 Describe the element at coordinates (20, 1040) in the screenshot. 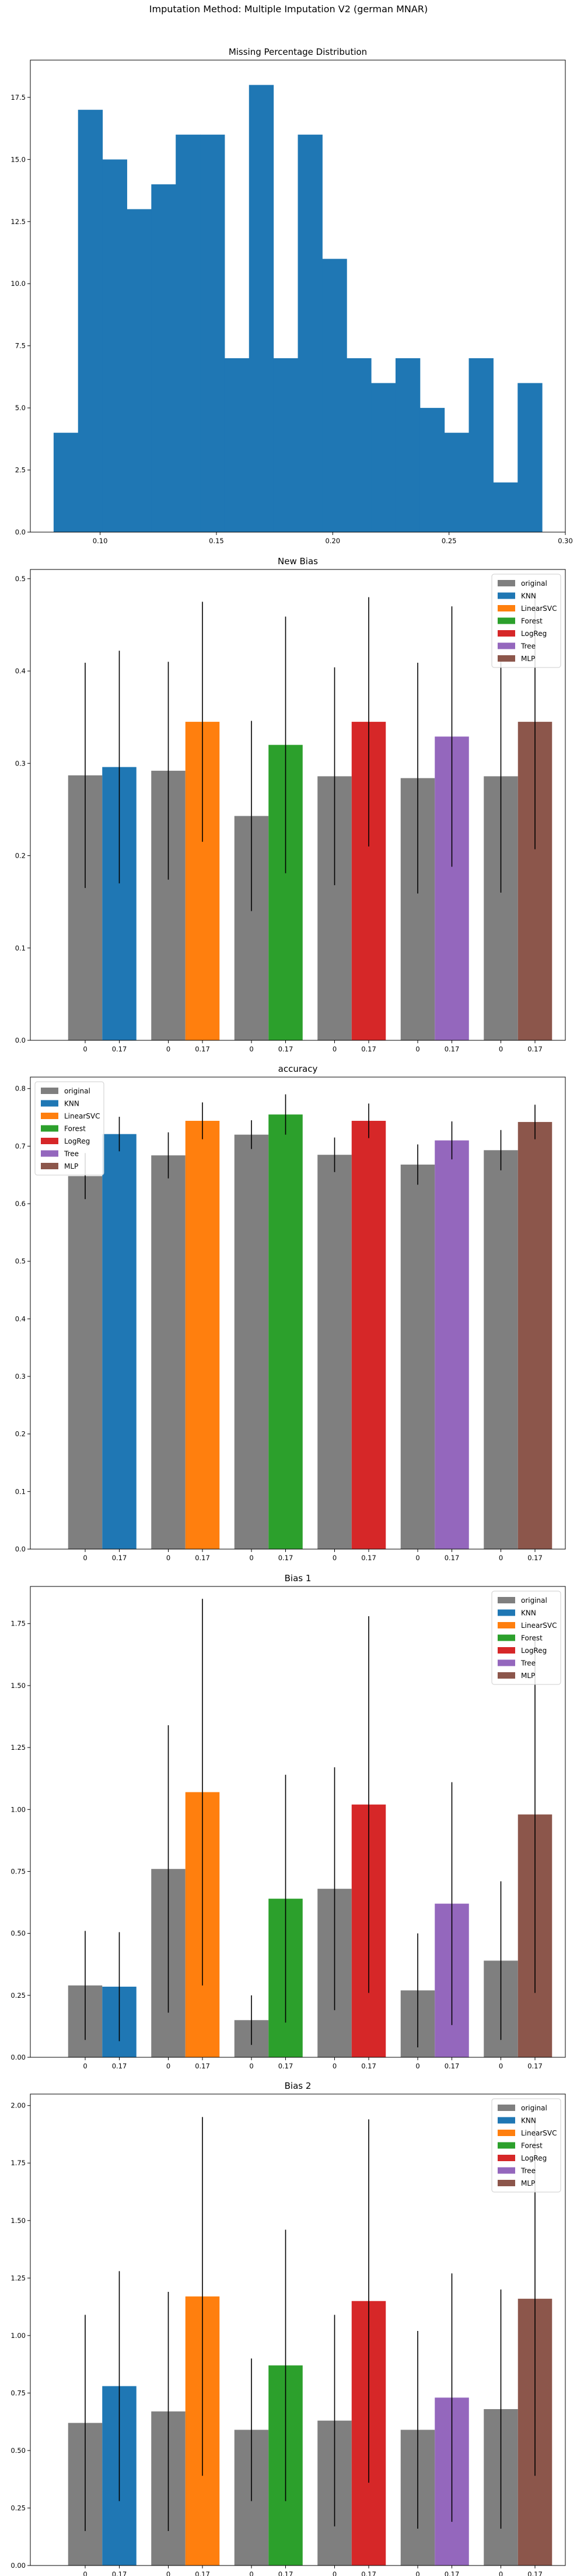

I see `y-tick-label: 0.0` at that location.